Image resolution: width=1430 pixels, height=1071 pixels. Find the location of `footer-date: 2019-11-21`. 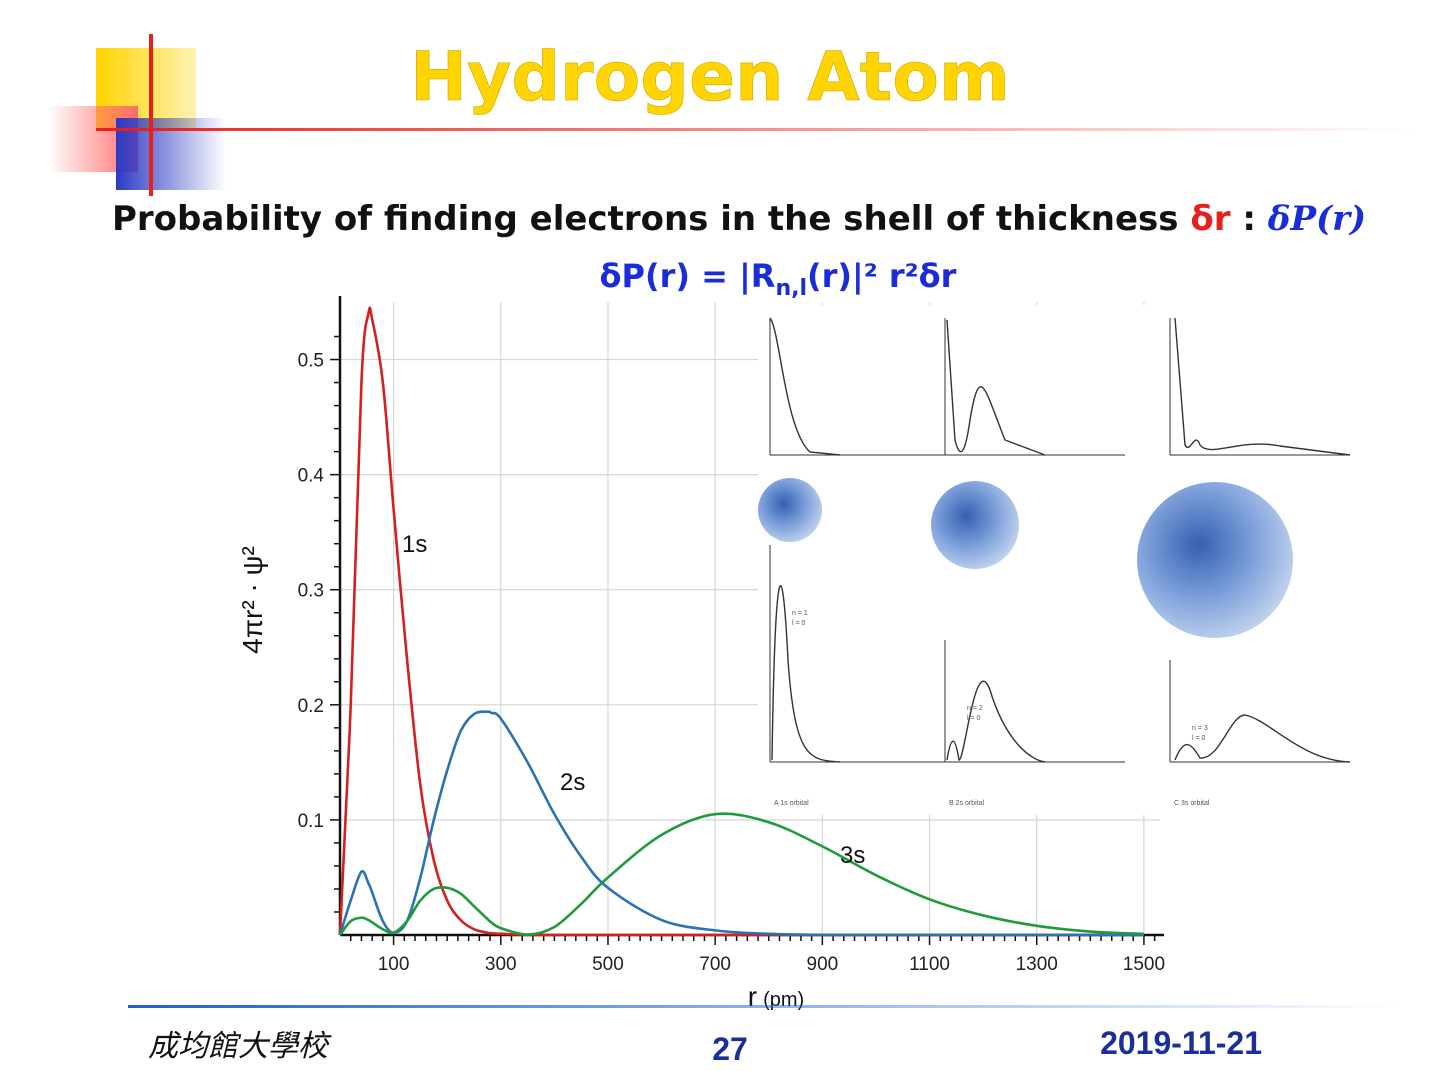

footer-date: 2019-11-21 is located at coordinates (1181, 1043).